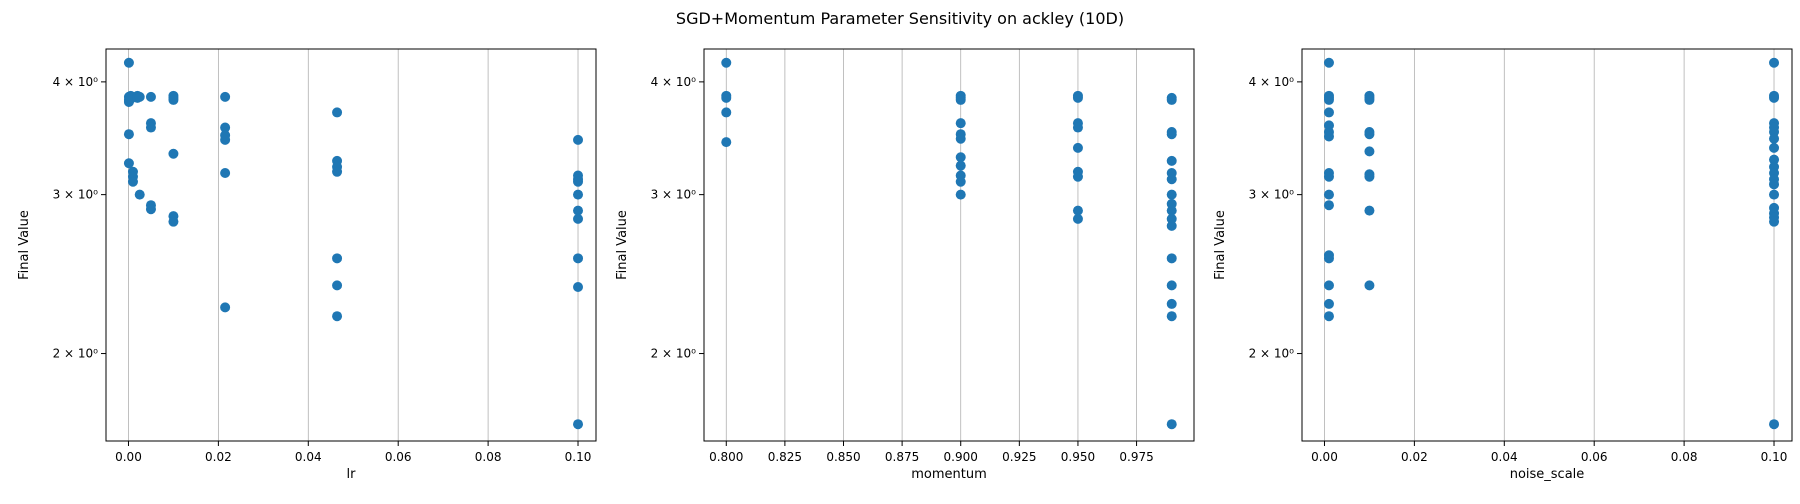 The image size is (1800, 504). Describe the element at coordinates (843, 457) in the screenshot. I see `x-tick-label: 0.850` at that location.